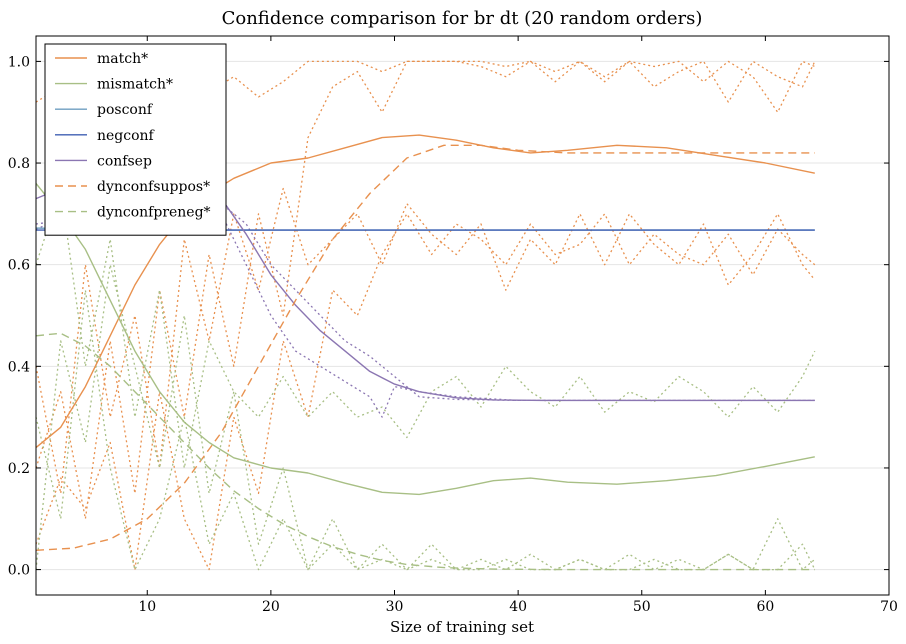 This screenshot has width=906, height=644. I want to click on x-tick-label: 70, so click(889, 607).